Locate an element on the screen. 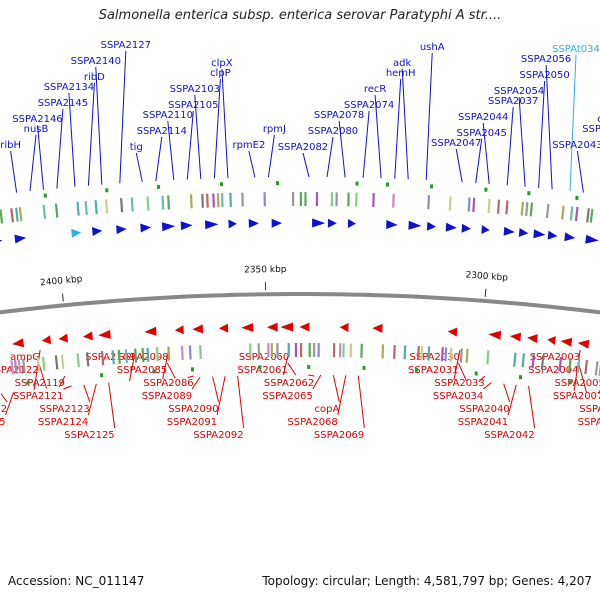  gene-label: SSPAt034 is located at coordinates (576, 49).